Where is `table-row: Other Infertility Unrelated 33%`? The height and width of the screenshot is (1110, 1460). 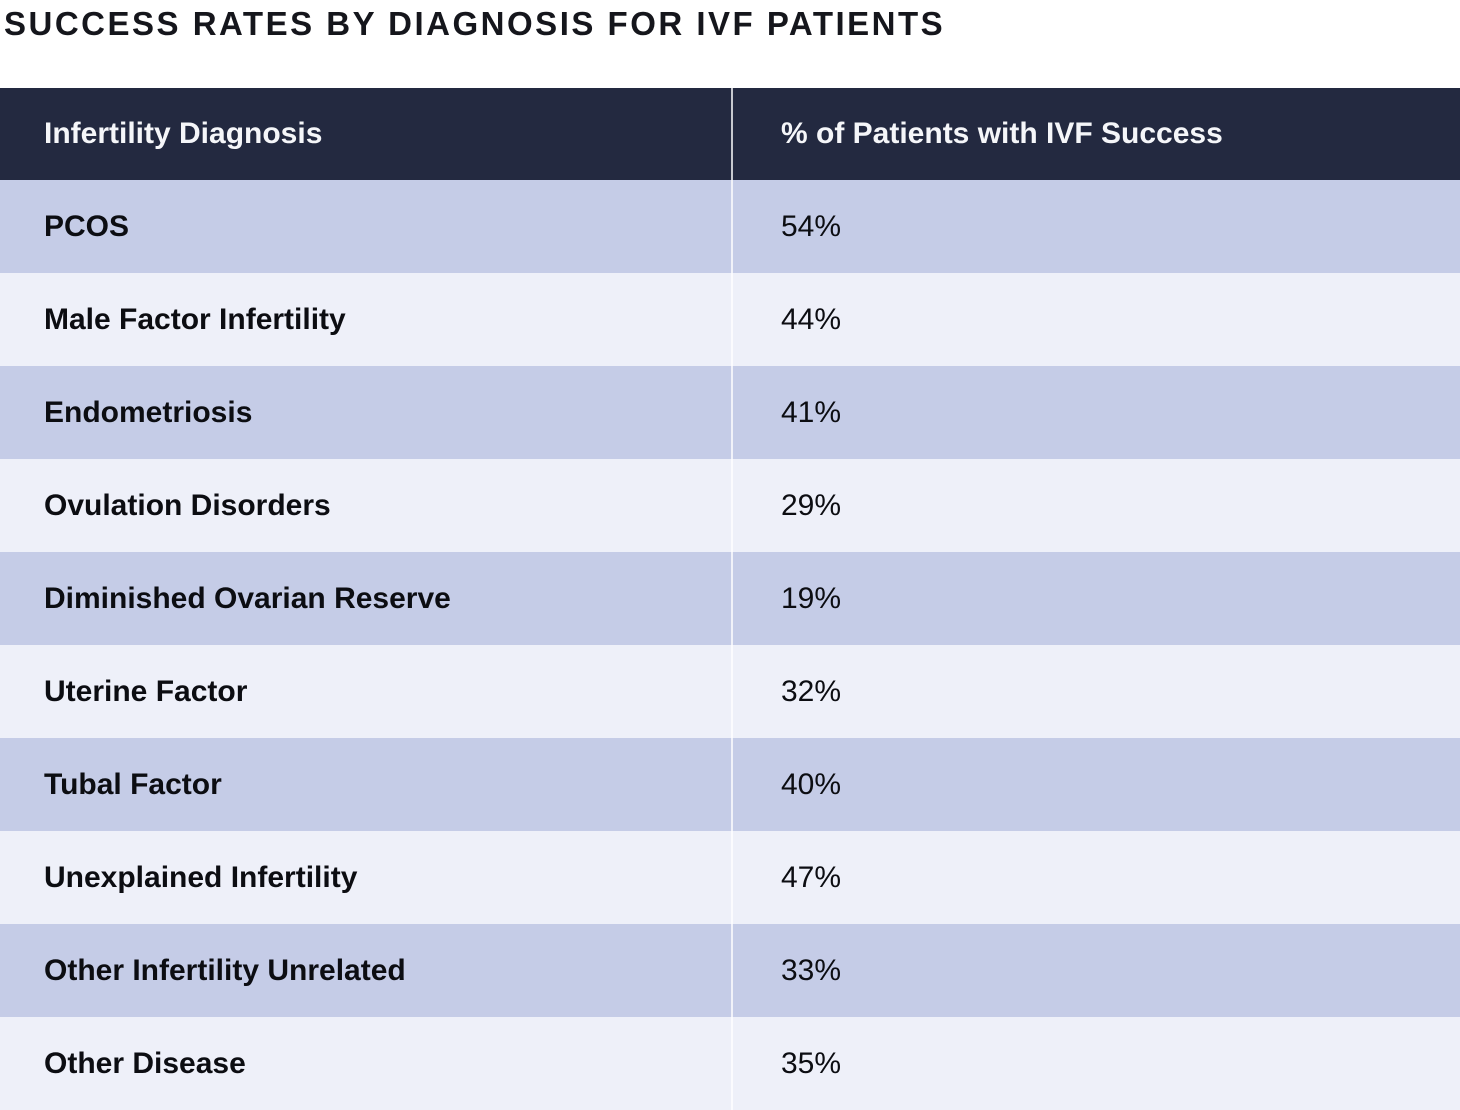
table-row: Other Infertility Unrelated 33% is located at coordinates (730, 970).